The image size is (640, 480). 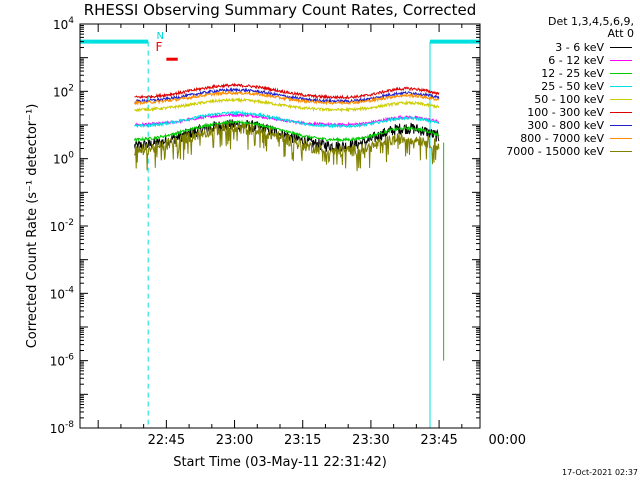 I want to click on legend-entry: 300 - 800 keV, so click(x=547, y=125).